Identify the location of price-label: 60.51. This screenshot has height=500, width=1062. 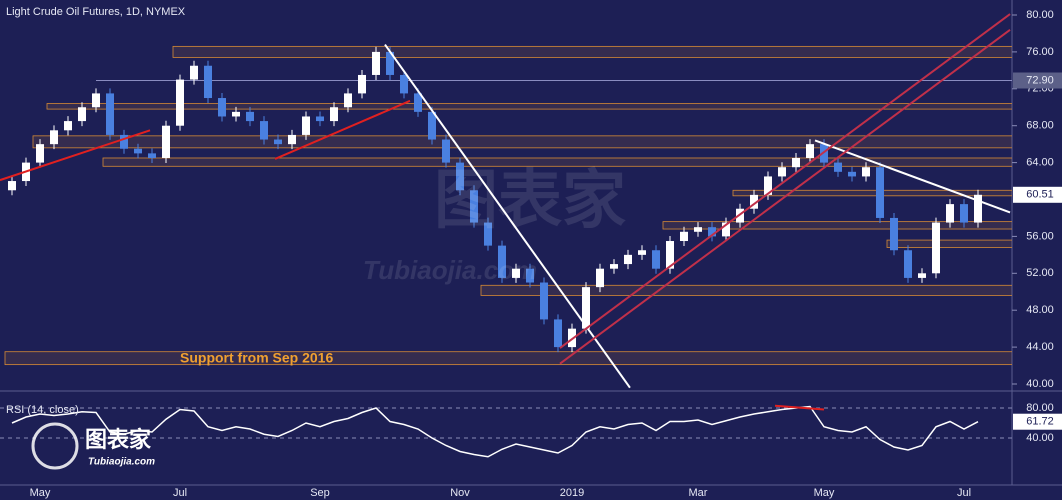
(1040, 195).